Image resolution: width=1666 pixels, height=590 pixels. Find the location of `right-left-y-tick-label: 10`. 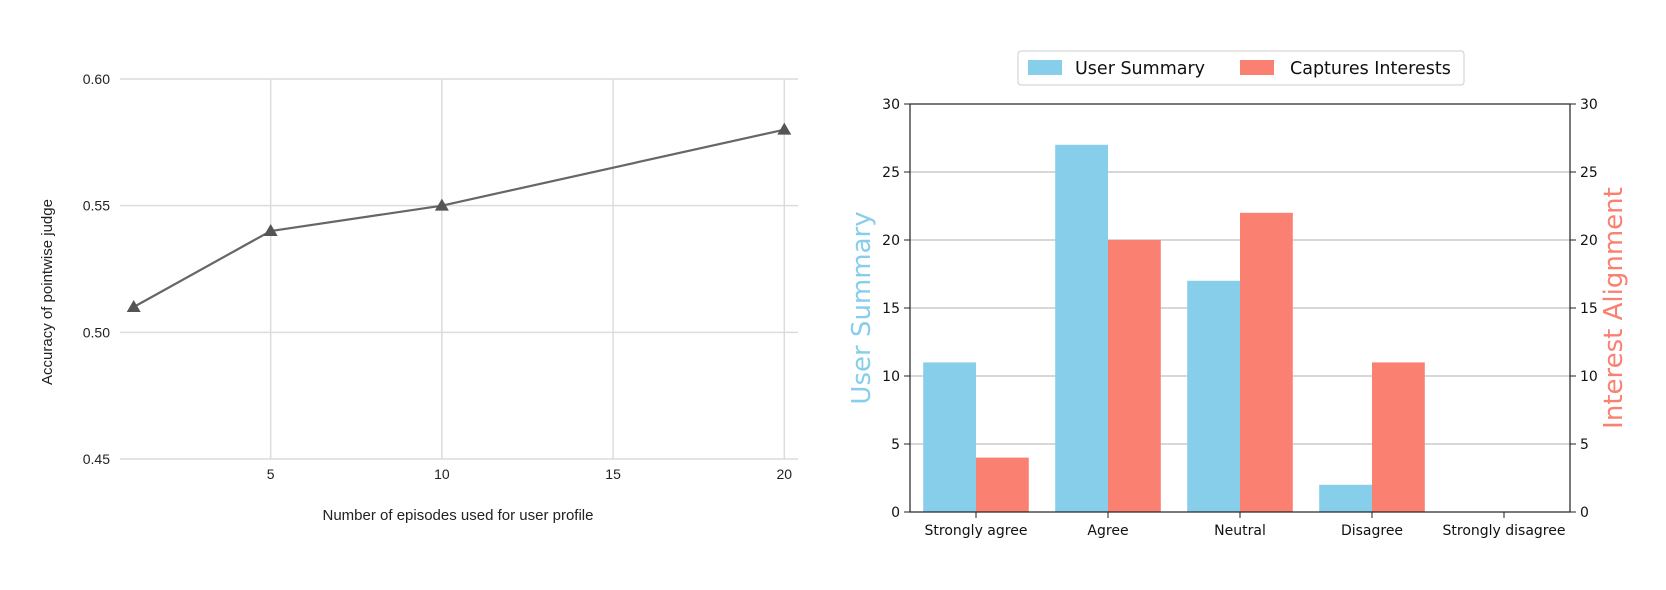

right-left-y-tick-label: 10 is located at coordinates (891, 377).